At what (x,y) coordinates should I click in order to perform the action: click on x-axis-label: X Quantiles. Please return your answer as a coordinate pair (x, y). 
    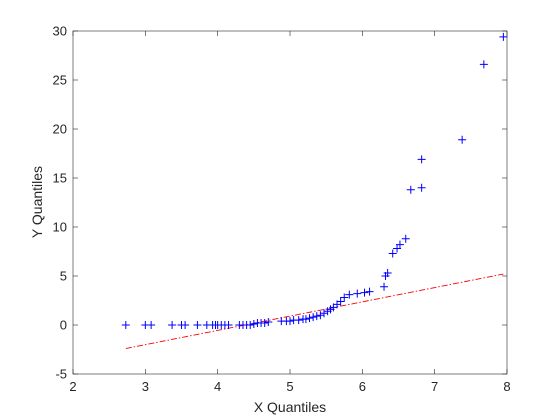
    Looking at the image, I should click on (290, 407).